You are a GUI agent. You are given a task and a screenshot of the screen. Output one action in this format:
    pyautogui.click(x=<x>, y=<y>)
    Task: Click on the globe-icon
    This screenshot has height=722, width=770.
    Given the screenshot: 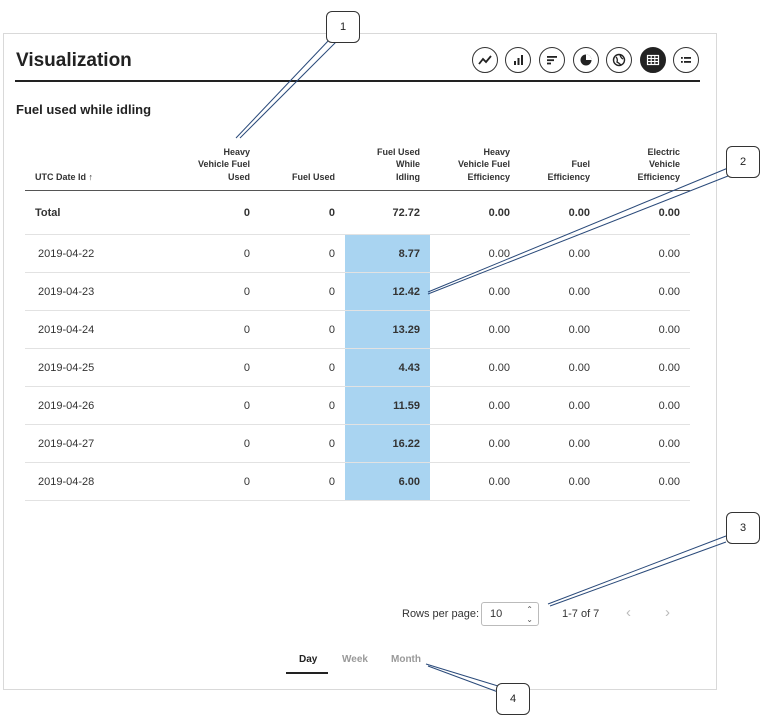 What is the action you would take?
    pyautogui.click(x=619, y=60)
    